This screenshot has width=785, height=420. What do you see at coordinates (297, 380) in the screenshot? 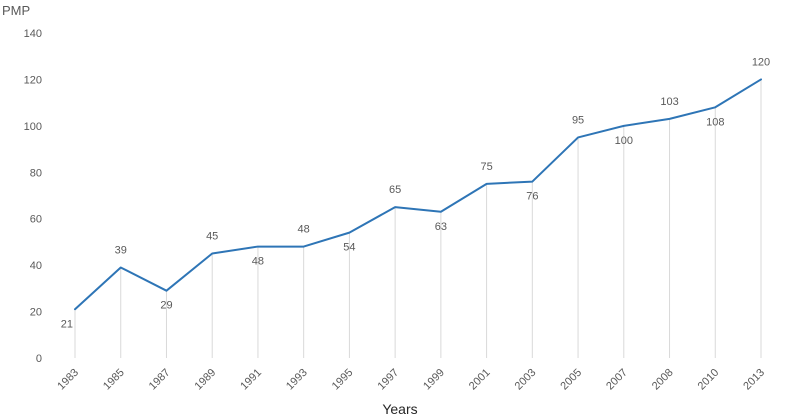
I see `x-tick-label: 1993` at bounding box center [297, 380].